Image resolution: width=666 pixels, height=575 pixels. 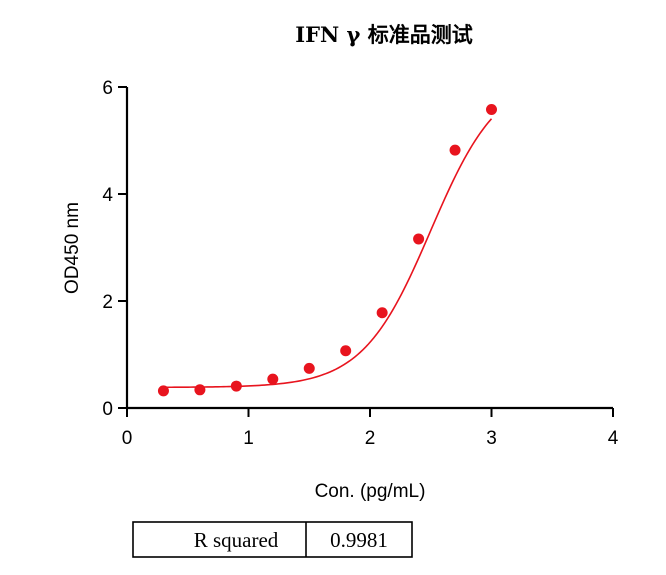 I want to click on x-tick-label: 3, so click(x=491, y=438).